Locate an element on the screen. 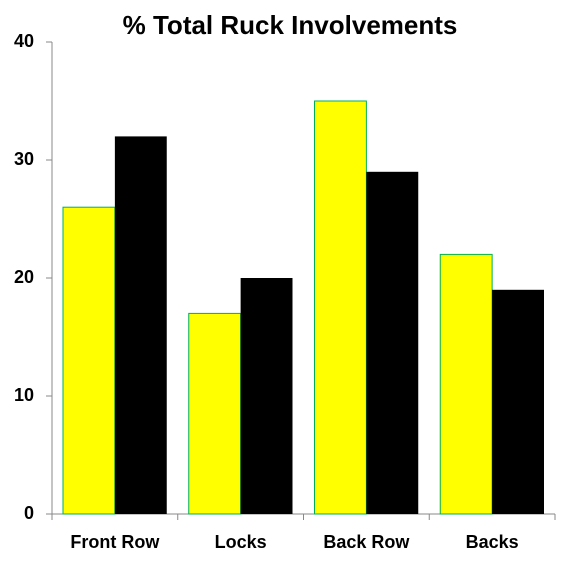 The image size is (569, 567). y-tick-label: 40 is located at coordinates (24, 41).